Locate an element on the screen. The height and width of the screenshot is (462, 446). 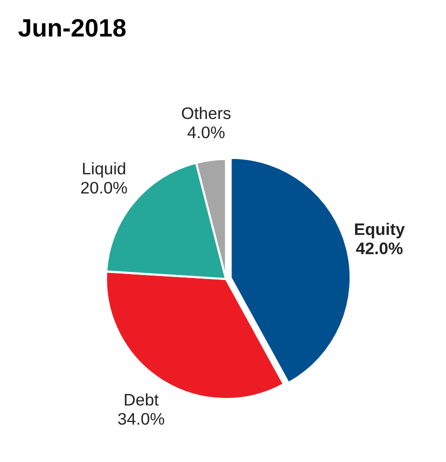
slice-label: Liquid is located at coordinates (104, 170).